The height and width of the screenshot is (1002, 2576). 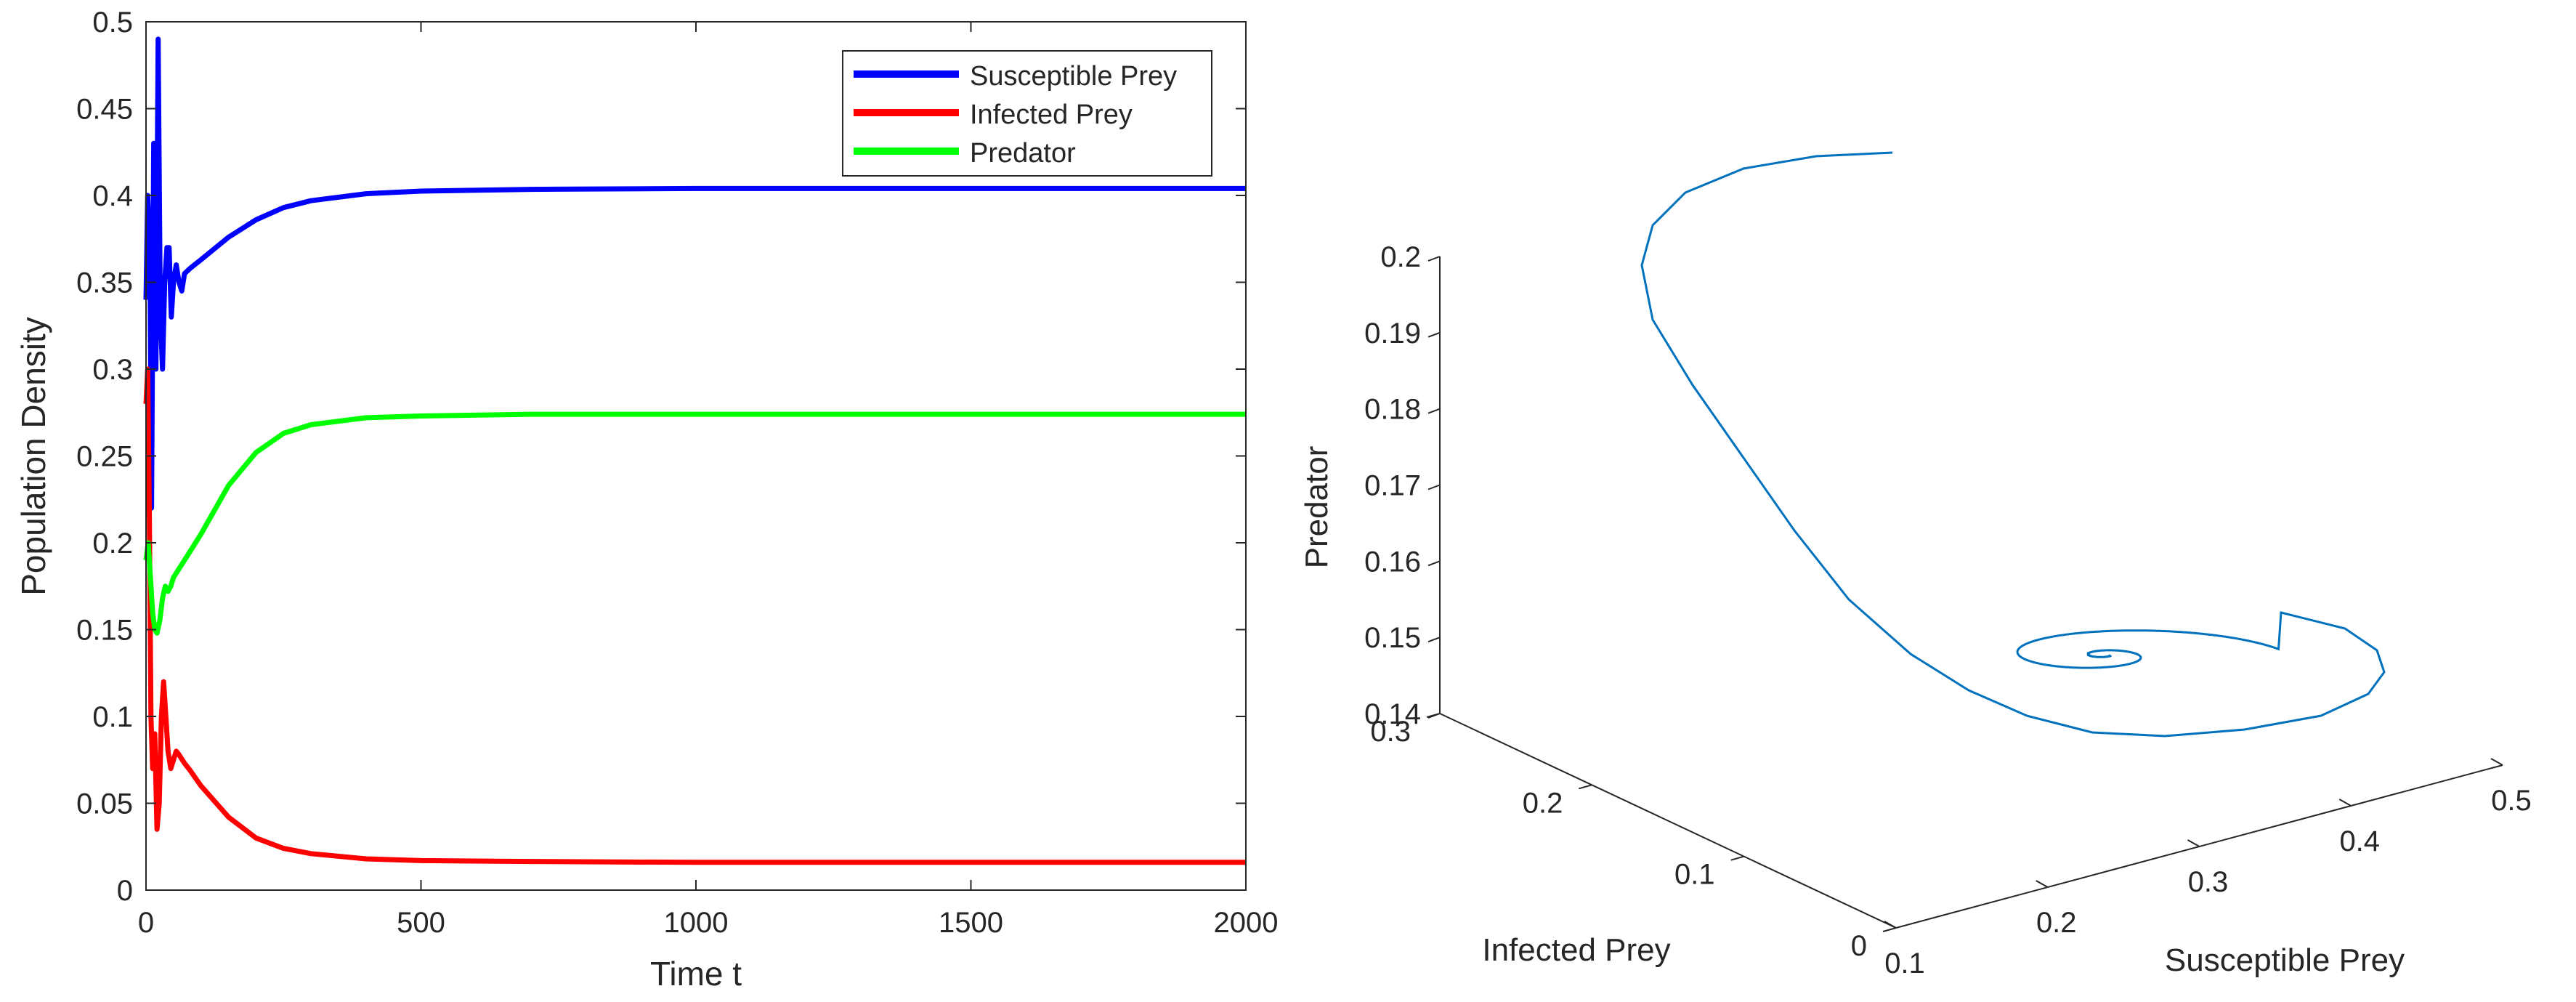 What do you see at coordinates (112, 196) in the screenshot?
I see `y-tick-label: 0.4` at bounding box center [112, 196].